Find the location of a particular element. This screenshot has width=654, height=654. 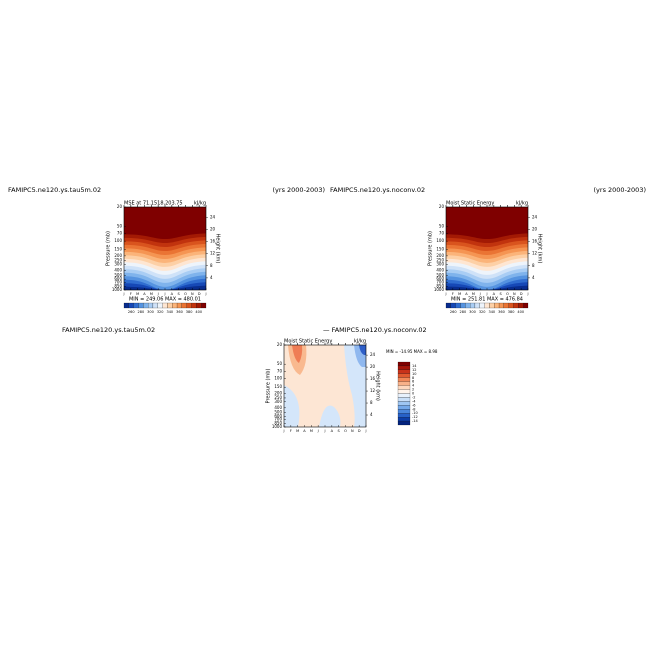

stats-label: MIN = -14.95 MAX = 8.98 is located at coordinates (412, 351).